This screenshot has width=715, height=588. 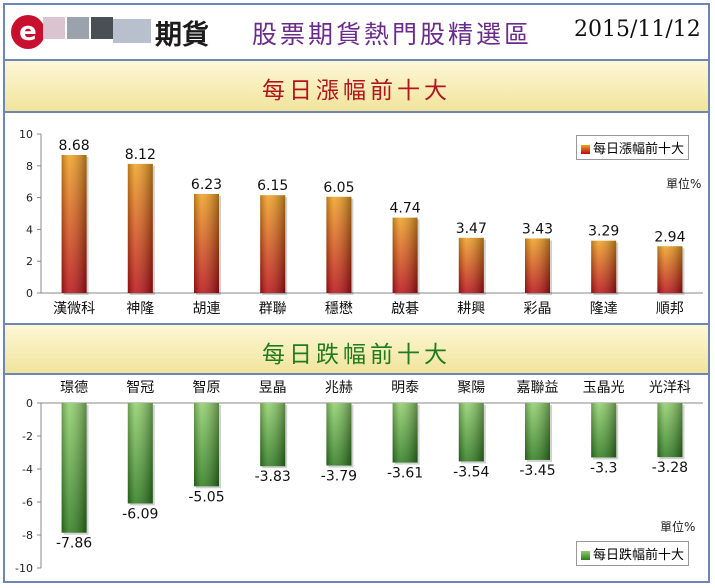 I want to click on category-label: 穩懋, so click(x=339, y=308).